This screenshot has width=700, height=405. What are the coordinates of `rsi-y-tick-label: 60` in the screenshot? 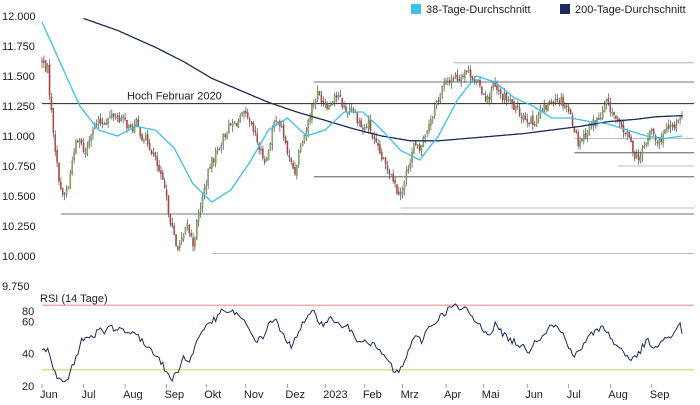 It's located at (28, 322).